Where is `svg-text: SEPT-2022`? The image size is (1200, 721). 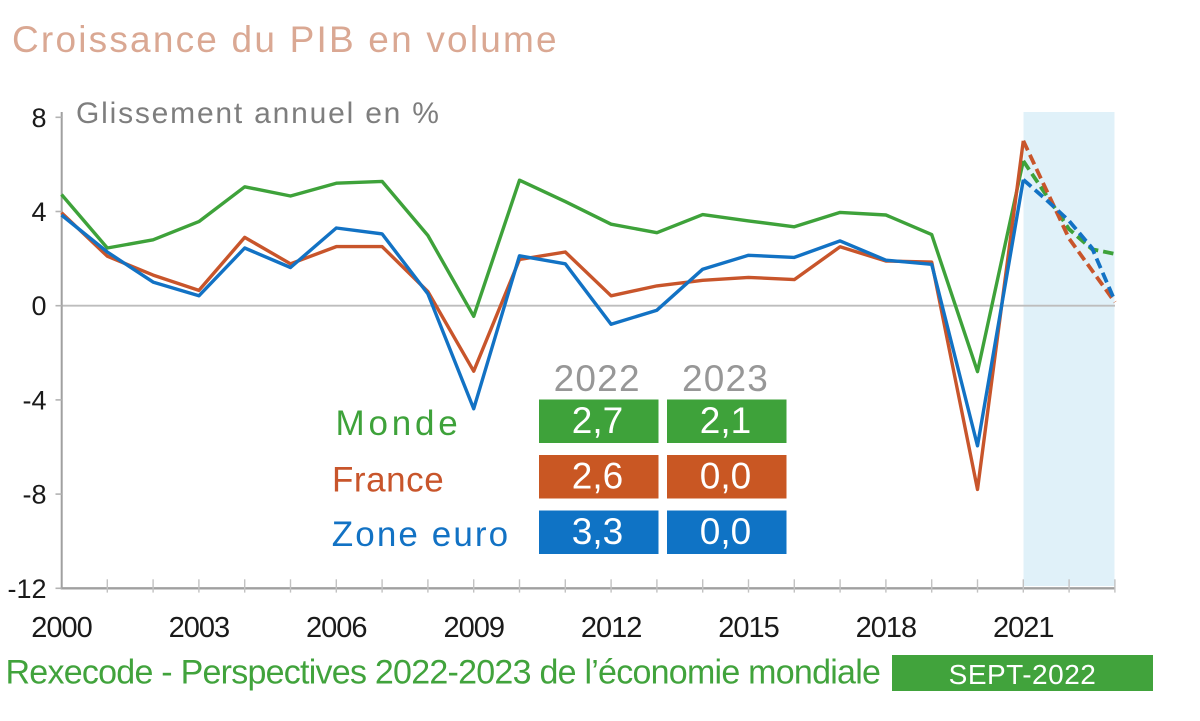
svg-text: SEPT-2022 is located at coordinates (1023, 674).